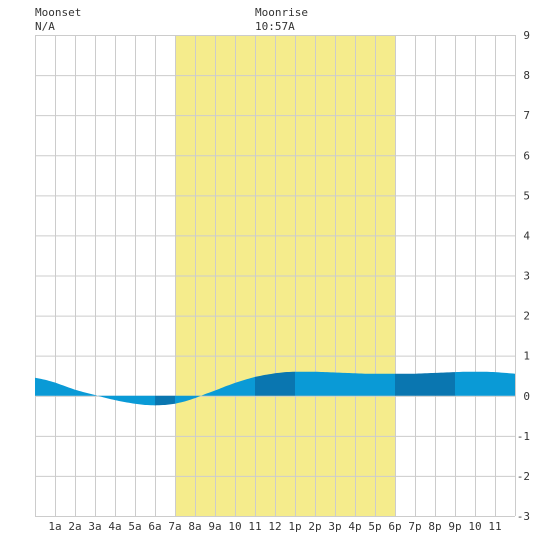 This screenshot has width=550, height=550. Describe the element at coordinates (74, 526) in the screenshot. I see `x-tick-label: 2a` at that location.